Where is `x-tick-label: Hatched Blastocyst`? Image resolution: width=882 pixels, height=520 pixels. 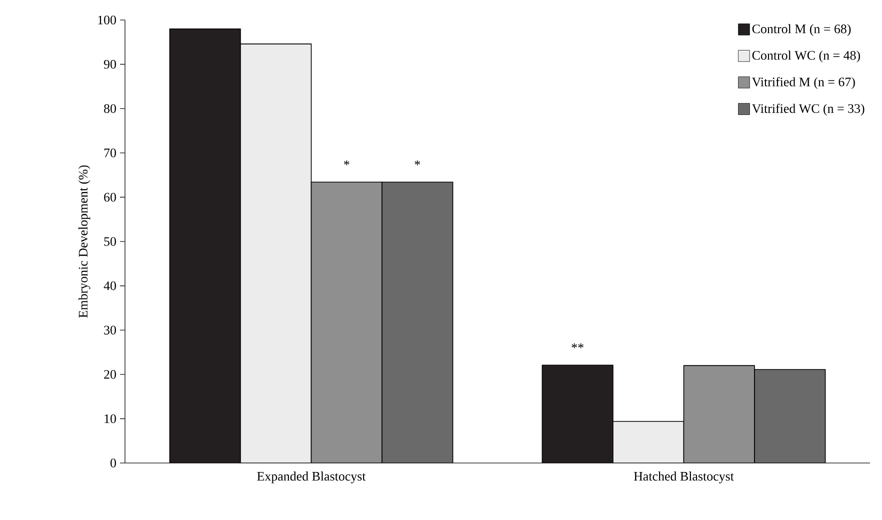
x-tick-label: Hatched Blastocyst is located at coordinates (684, 478).